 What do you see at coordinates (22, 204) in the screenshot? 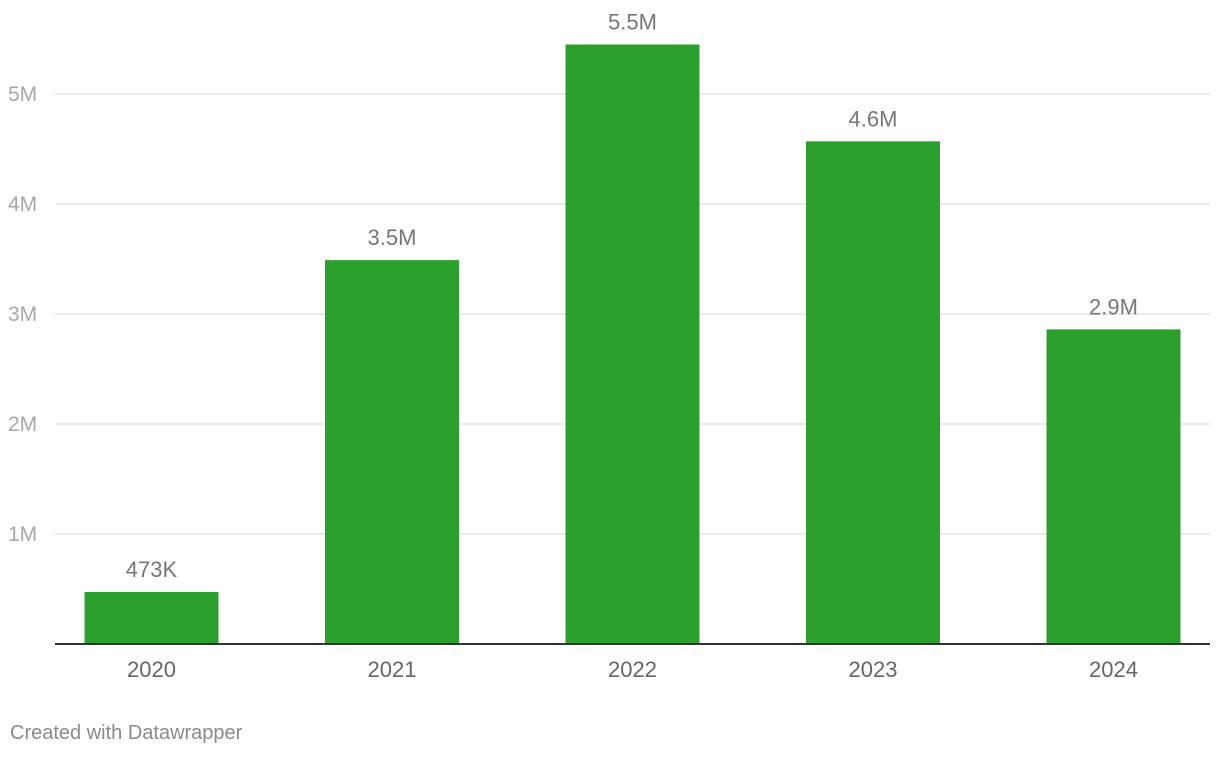
I see `y-tick-label: 4M` at bounding box center [22, 204].